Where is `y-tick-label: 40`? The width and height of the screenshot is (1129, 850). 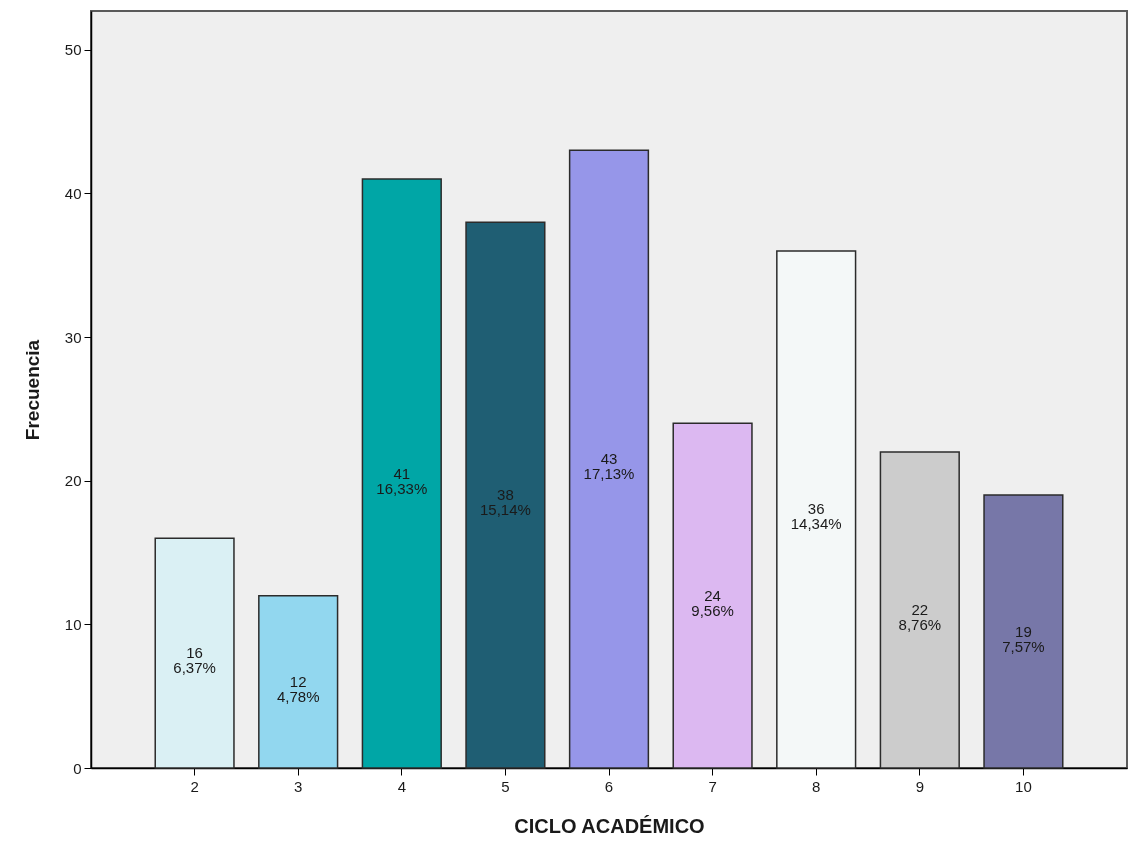
y-tick-label: 40 is located at coordinates (73, 193).